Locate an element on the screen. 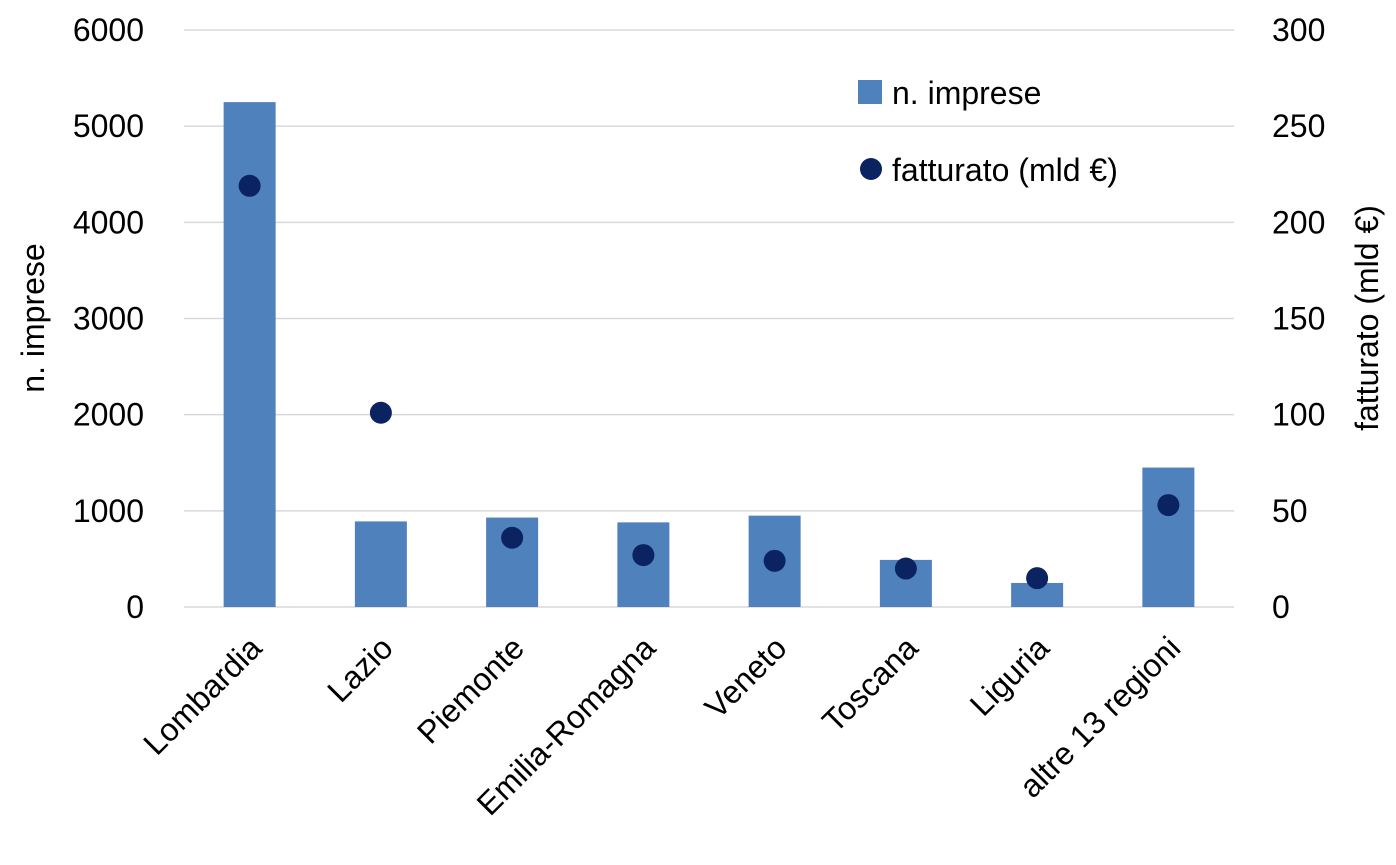 Image resolution: width=1396 pixels, height=865 pixels. category-tick-label: Veneto is located at coordinates (746, 677).